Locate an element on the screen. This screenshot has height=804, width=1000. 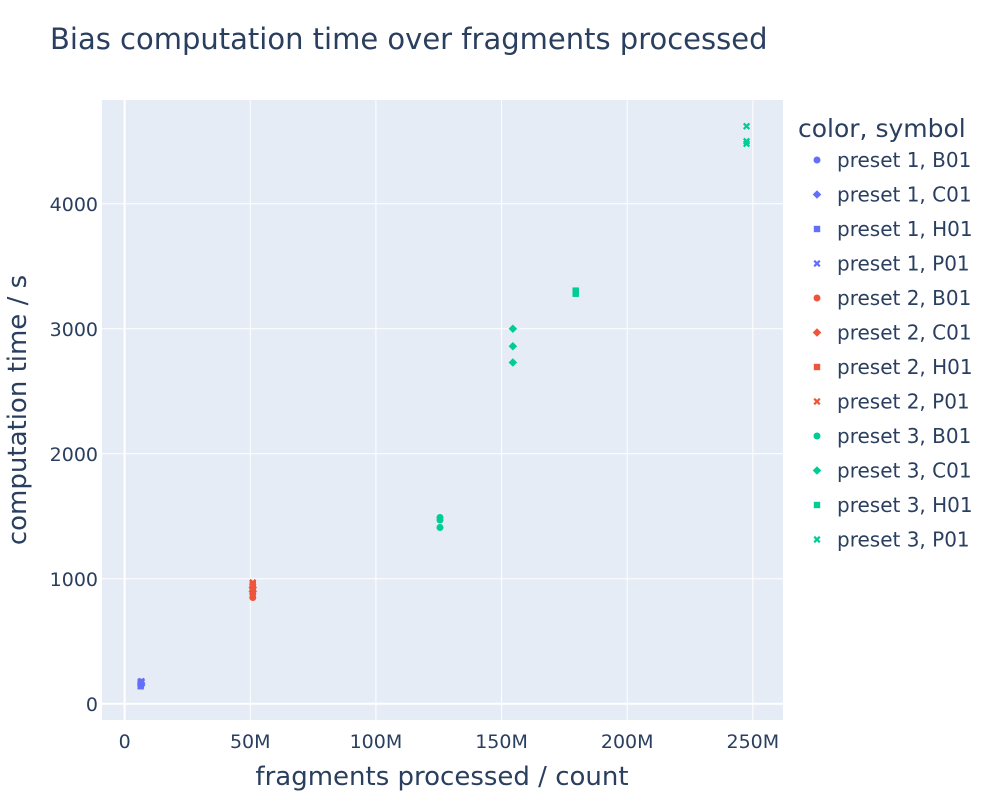
legend-label: preset 3, B01 is located at coordinates (904, 436).